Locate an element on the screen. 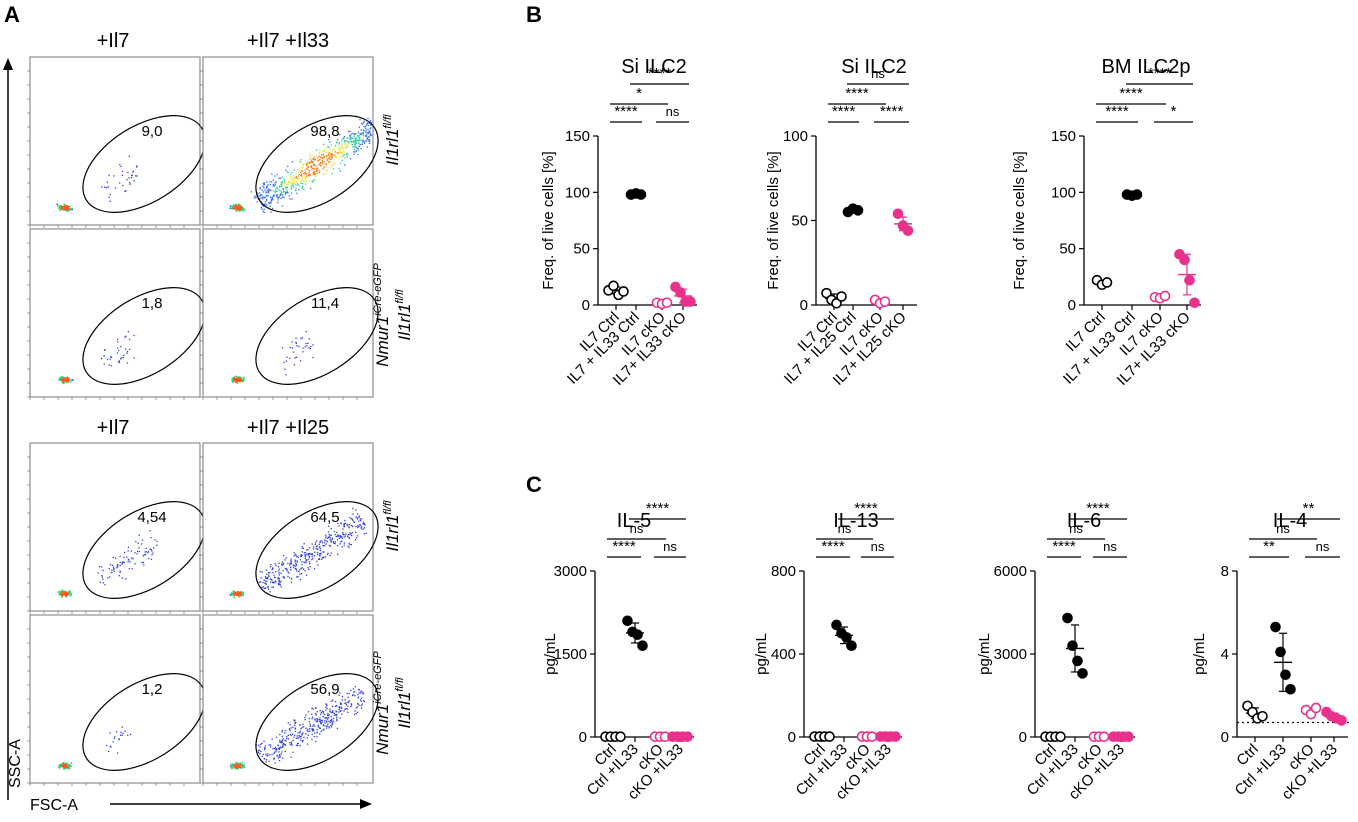 The height and width of the screenshot is (822, 1358). flow-plot-r0-c0: 9,0 is located at coordinates (116, 142).